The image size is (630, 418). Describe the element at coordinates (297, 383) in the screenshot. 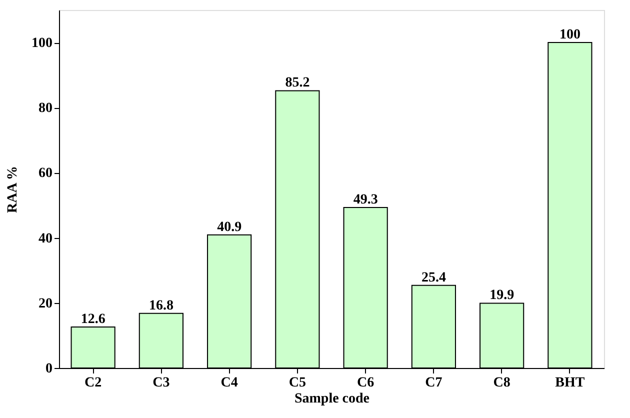

I see `x-tick-label: C5` at that location.